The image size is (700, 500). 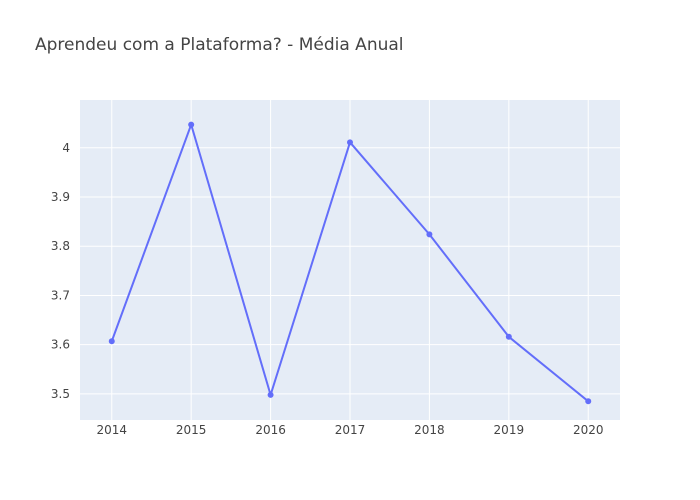 I want to click on x-tick-label: 2019, so click(x=509, y=430).